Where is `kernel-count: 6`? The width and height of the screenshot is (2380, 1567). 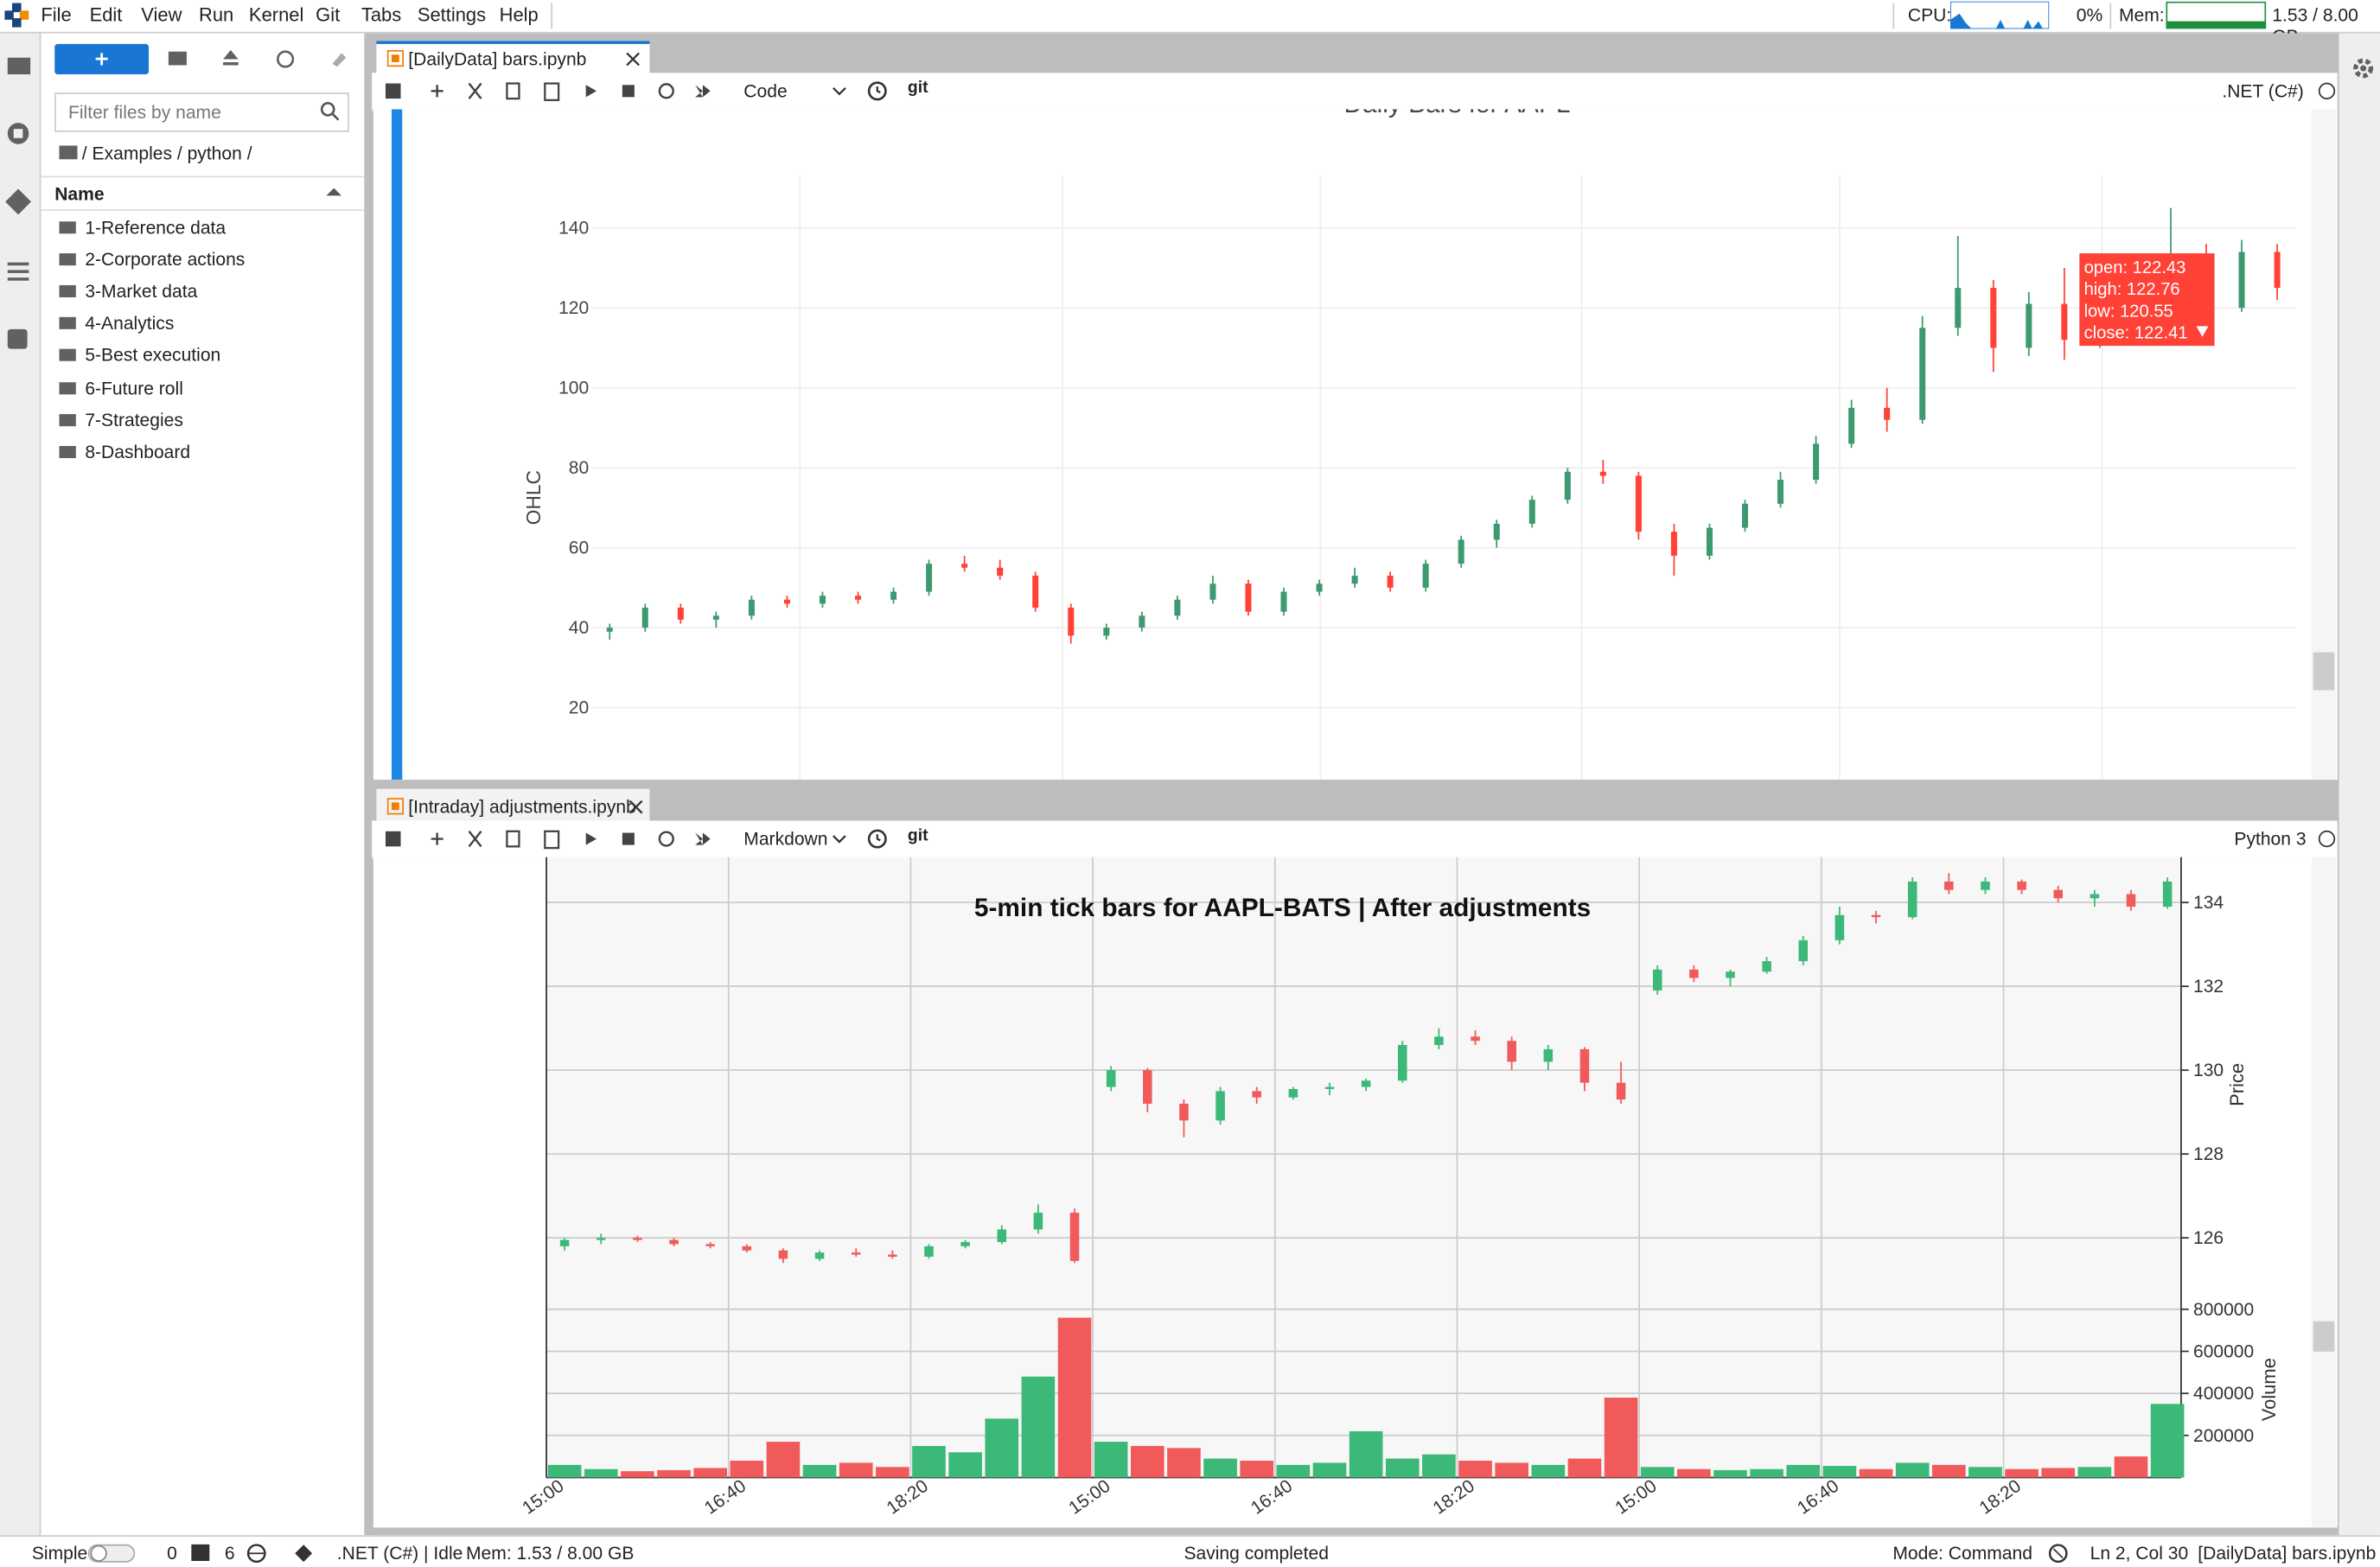 kernel-count: 6 is located at coordinates (229, 1553).